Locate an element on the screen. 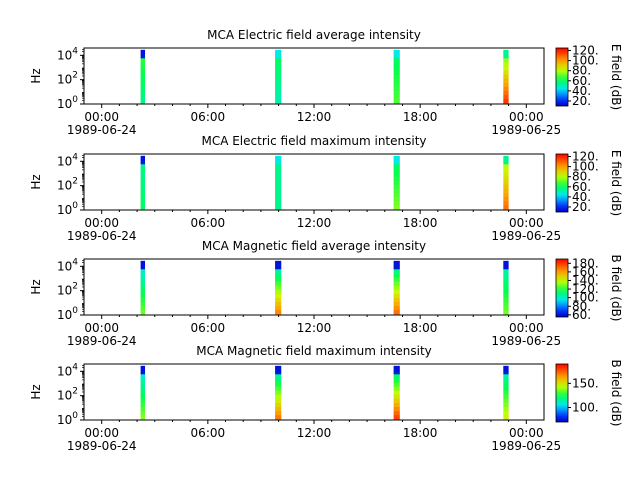 This screenshot has width=640, height=480. x-date-label: 1989-06-25 is located at coordinates (526, 341).